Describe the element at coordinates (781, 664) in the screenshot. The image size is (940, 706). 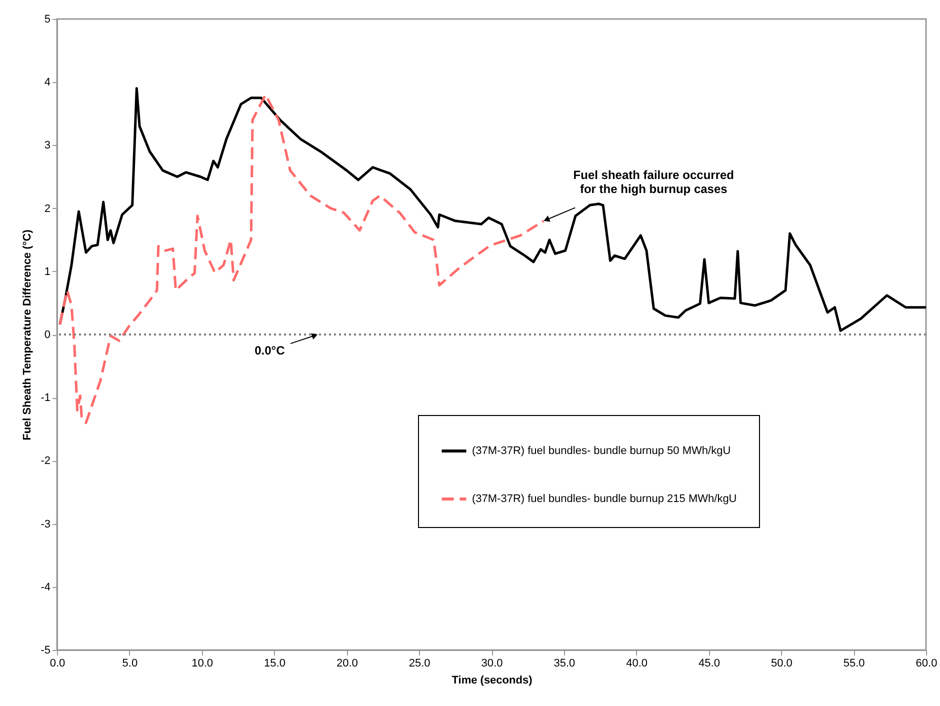
I see `x-tick-label: 50.0` at that location.